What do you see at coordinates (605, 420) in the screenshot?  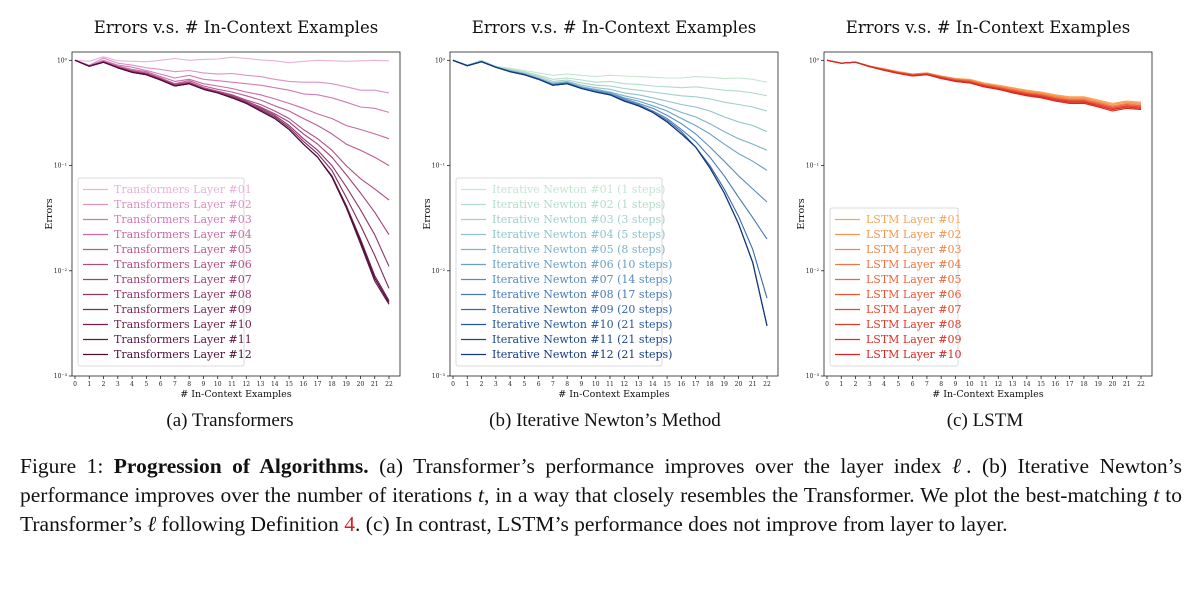 I see `subcaption-iterative-newton: (b) Iterative Newton’s Method` at bounding box center [605, 420].